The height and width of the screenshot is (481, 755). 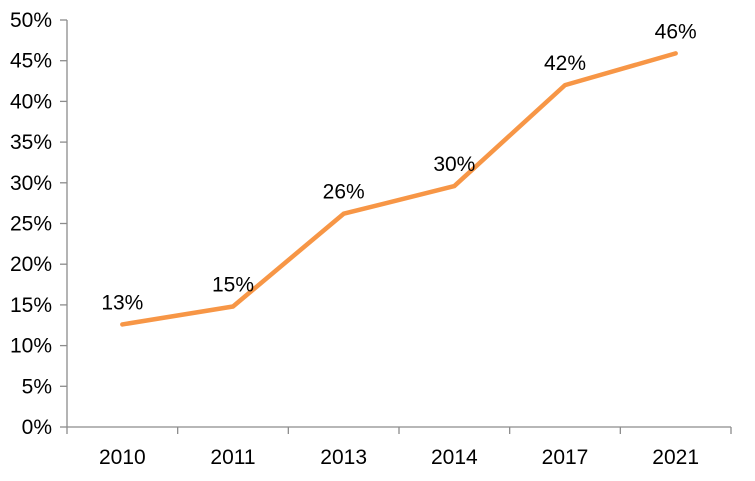 I want to click on data-point-label: 30%, so click(x=454, y=164).